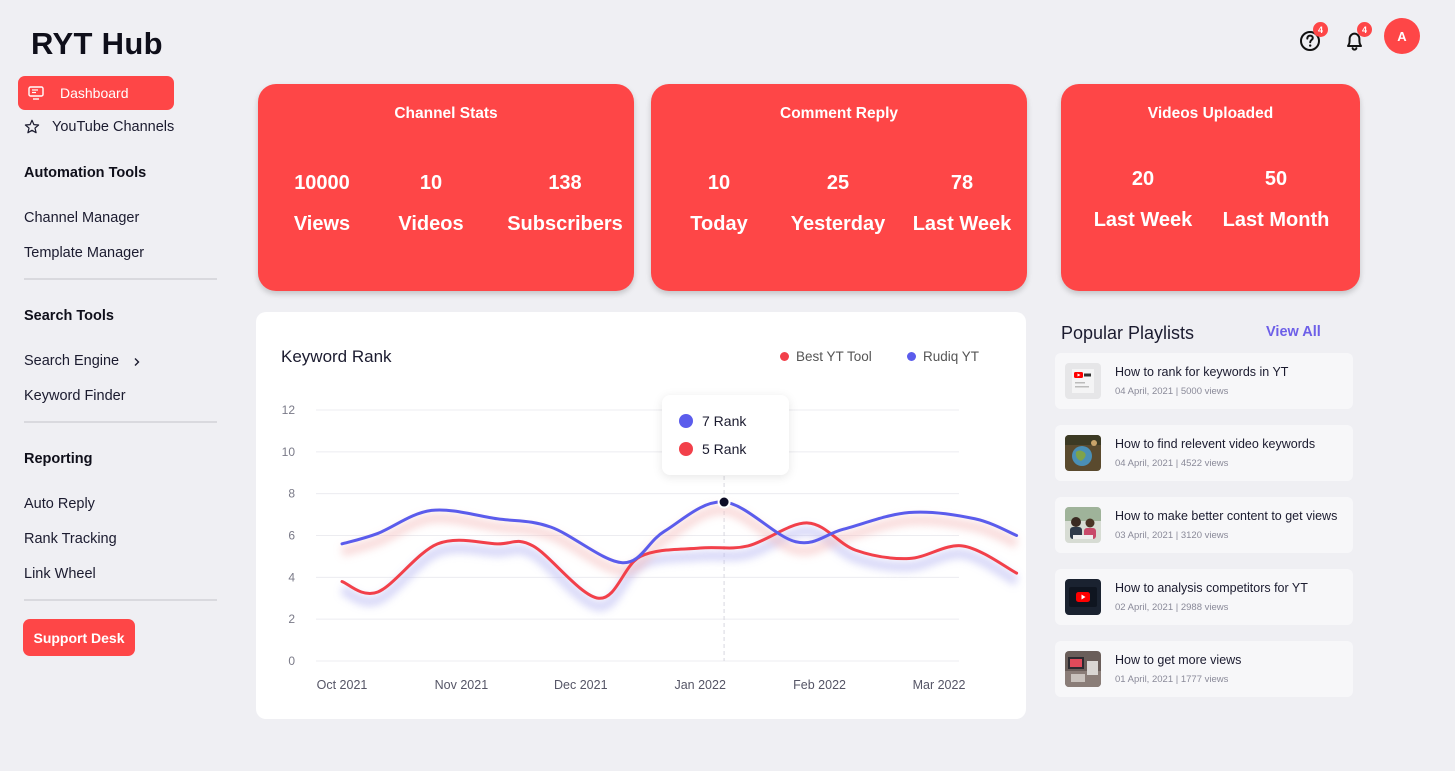  Describe the element at coordinates (291, 577) in the screenshot. I see `y-tick-label: 4` at that location.